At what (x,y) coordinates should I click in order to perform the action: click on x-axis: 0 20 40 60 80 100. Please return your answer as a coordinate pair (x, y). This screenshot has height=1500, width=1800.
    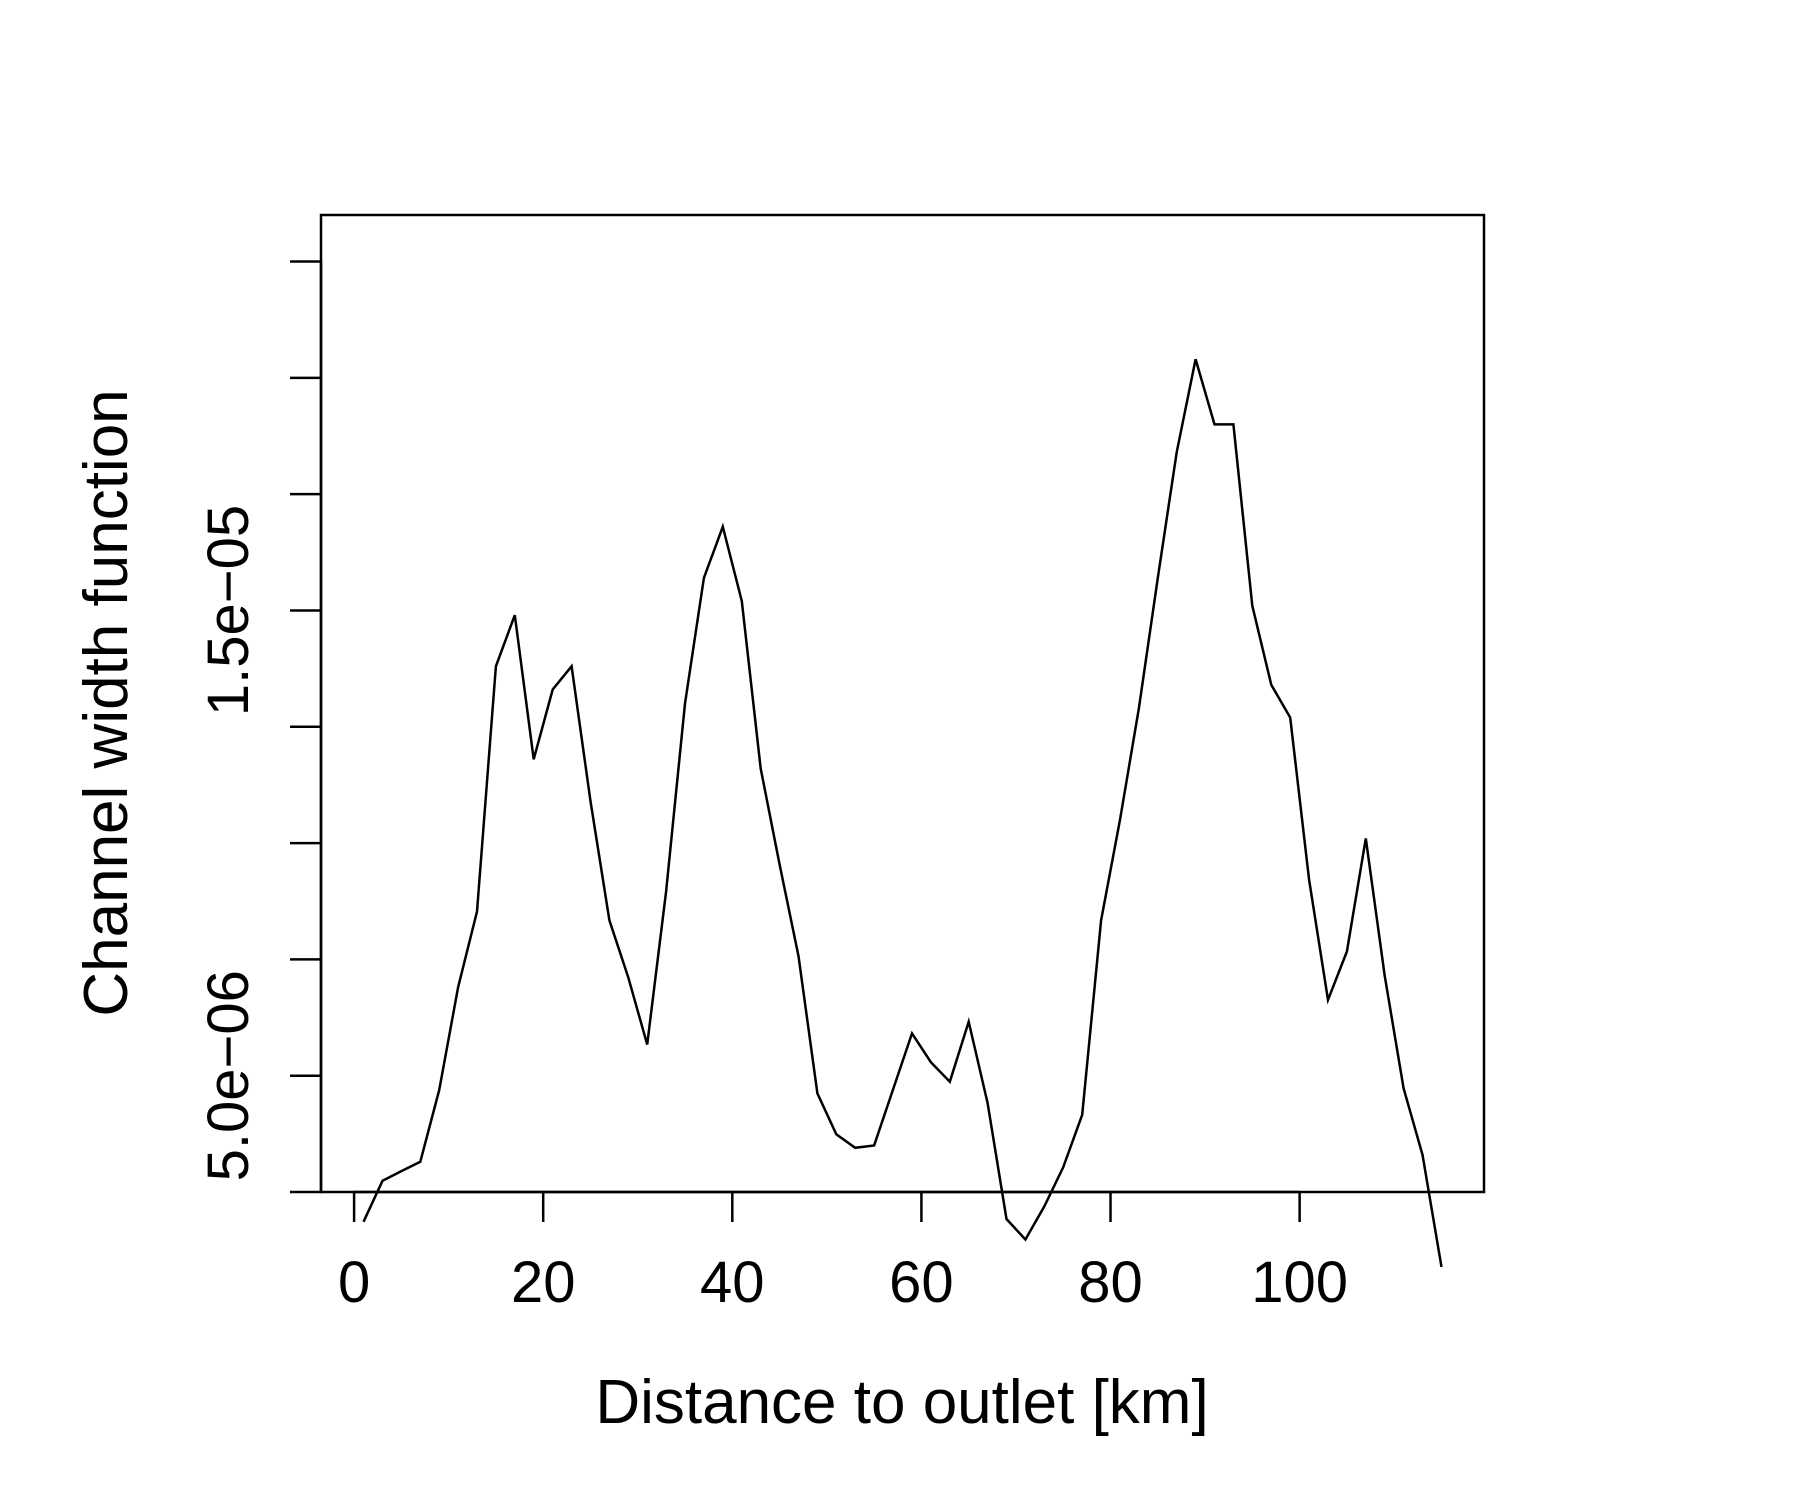
    Looking at the image, I should click on (843, 1252).